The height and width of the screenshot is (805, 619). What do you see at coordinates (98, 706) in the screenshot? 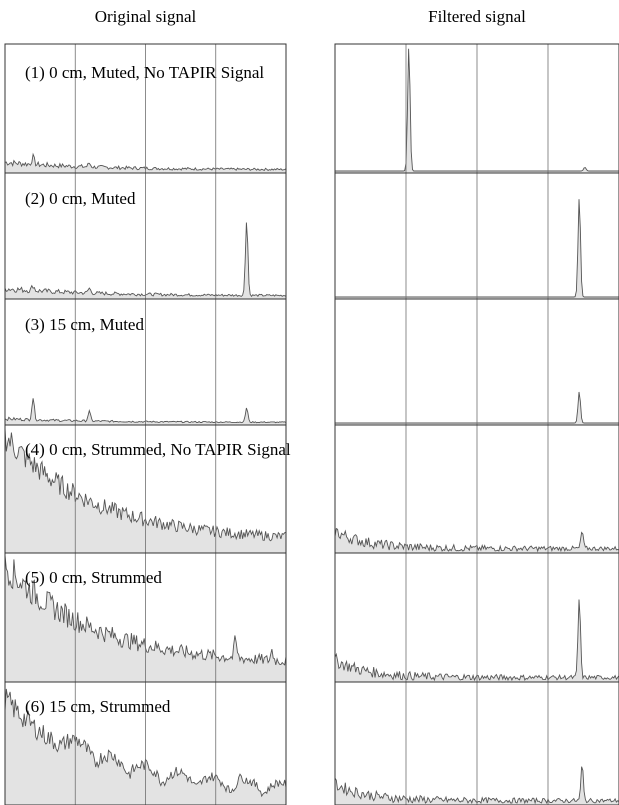
I see `row-label-6: (6) 15 cm, Strummed` at bounding box center [98, 706].